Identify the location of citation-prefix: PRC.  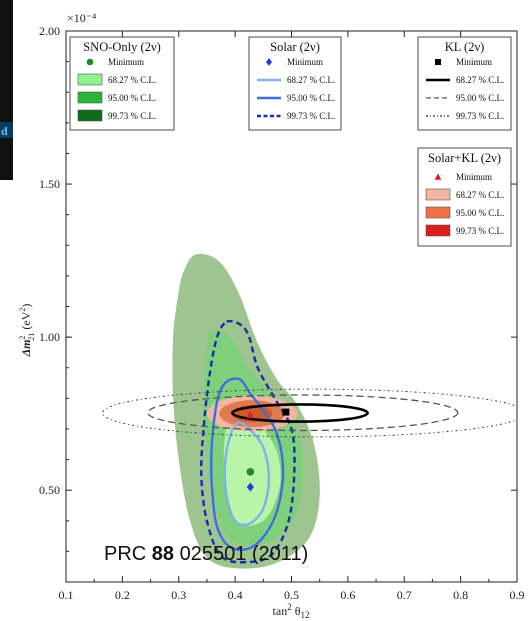
(128, 554).